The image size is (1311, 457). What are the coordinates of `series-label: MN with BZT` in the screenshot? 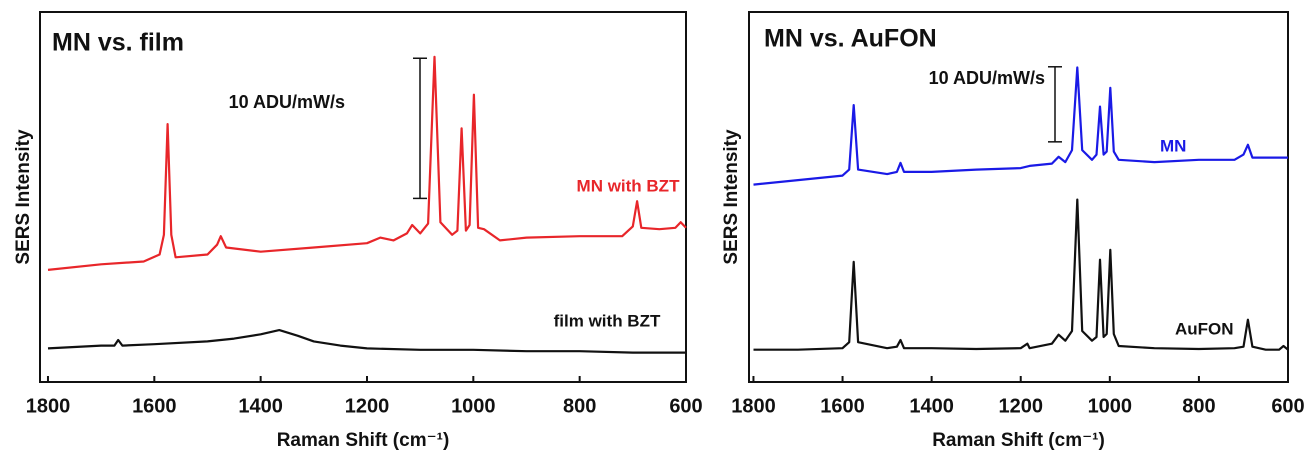 It's located at (629, 185).